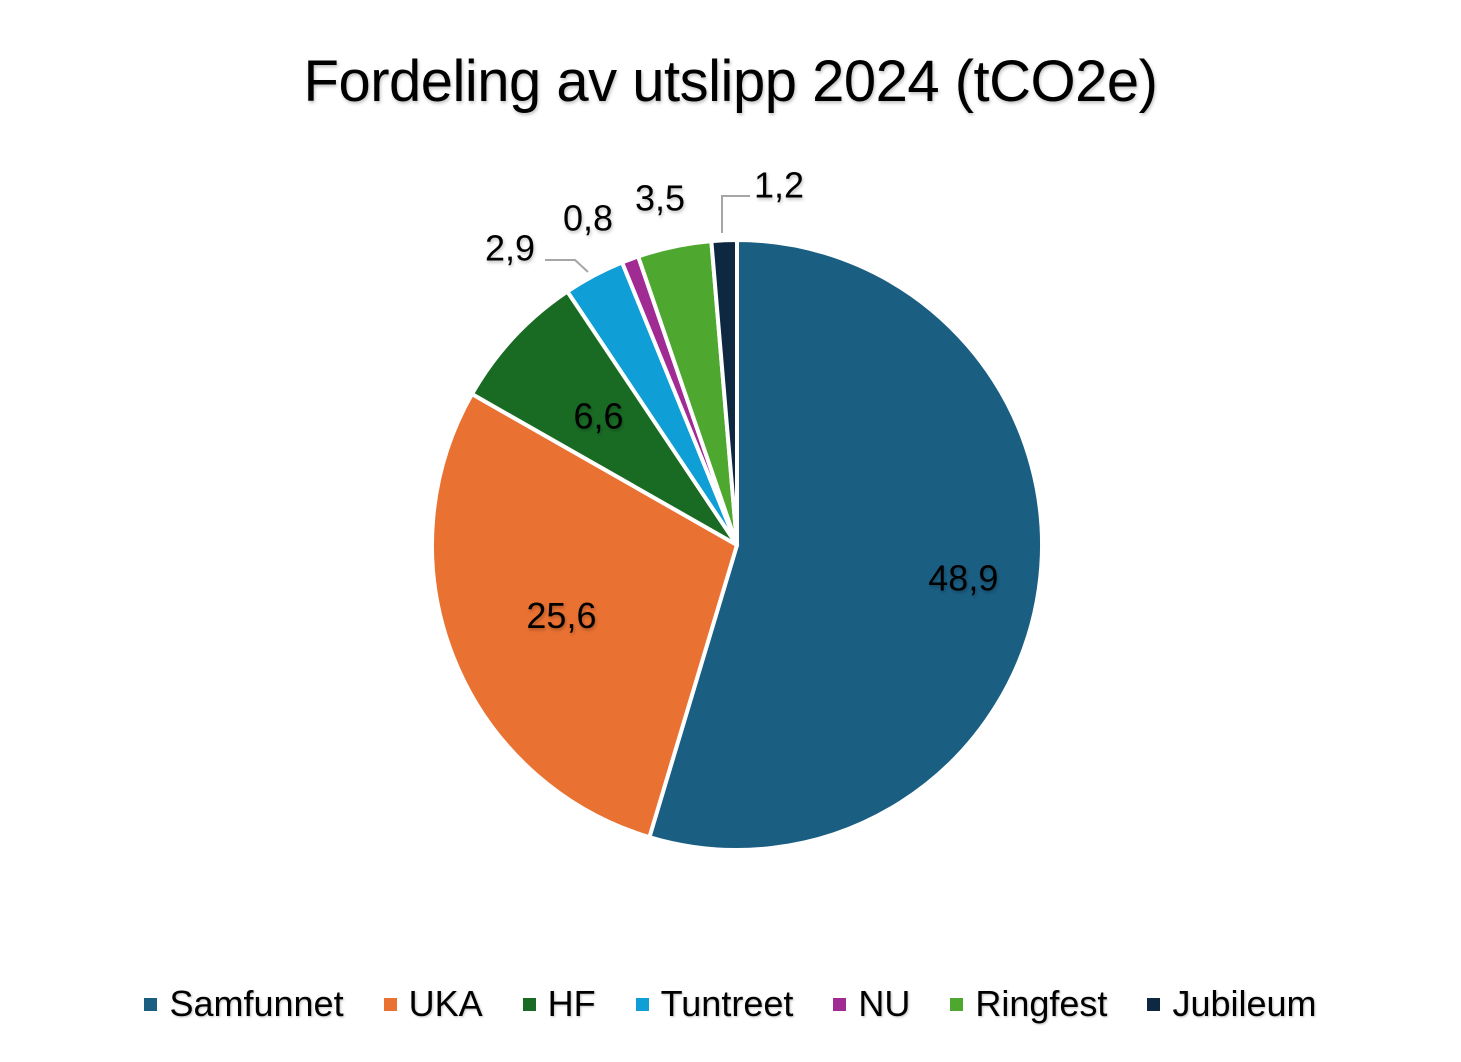 This screenshot has height=1062, width=1461. What do you see at coordinates (599, 416) in the screenshot?
I see `data-label-hf: 6,6` at bounding box center [599, 416].